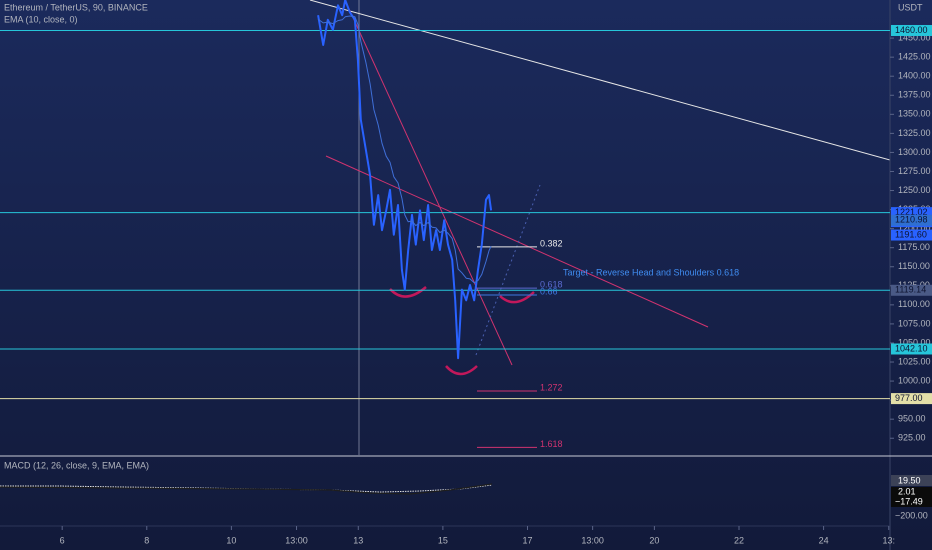  Describe the element at coordinates (246, 489) in the screenshot. I see `macd-line` at that location.